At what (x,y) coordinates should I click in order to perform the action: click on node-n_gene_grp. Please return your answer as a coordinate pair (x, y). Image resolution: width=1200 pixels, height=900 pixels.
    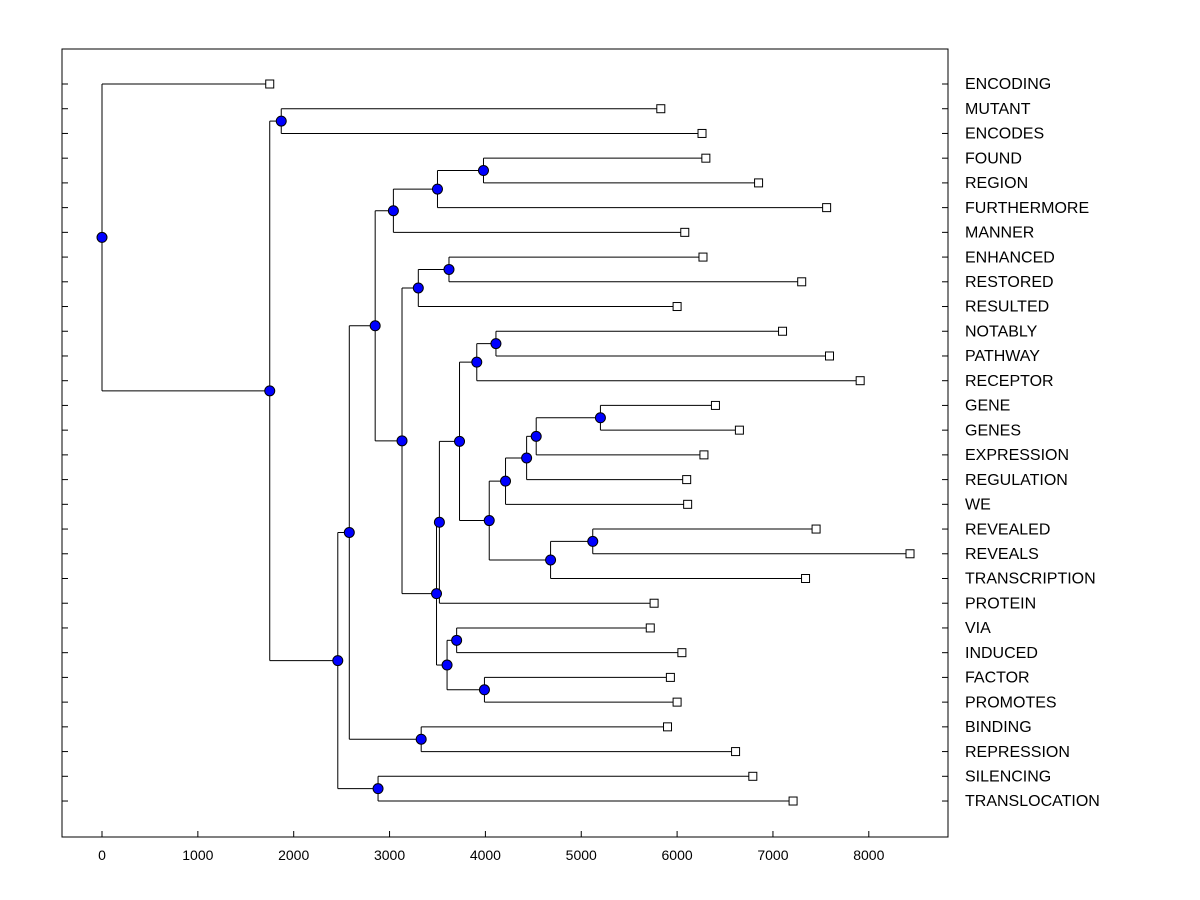
    Looking at the image, I should click on (489, 521).